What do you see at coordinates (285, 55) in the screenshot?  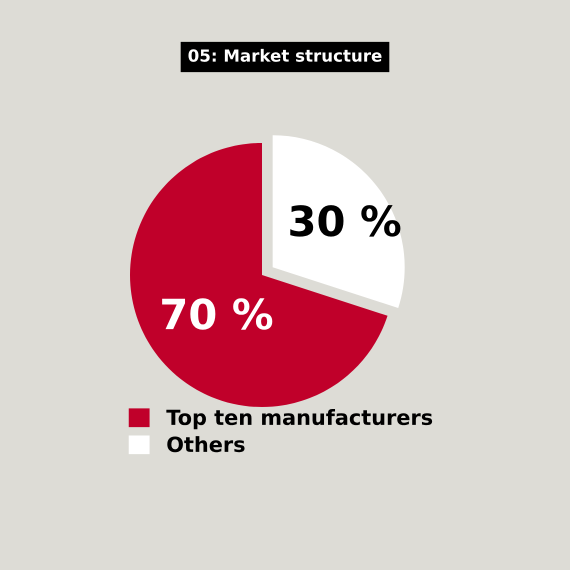 I see `chart-title: 05: Market structure` at bounding box center [285, 55].